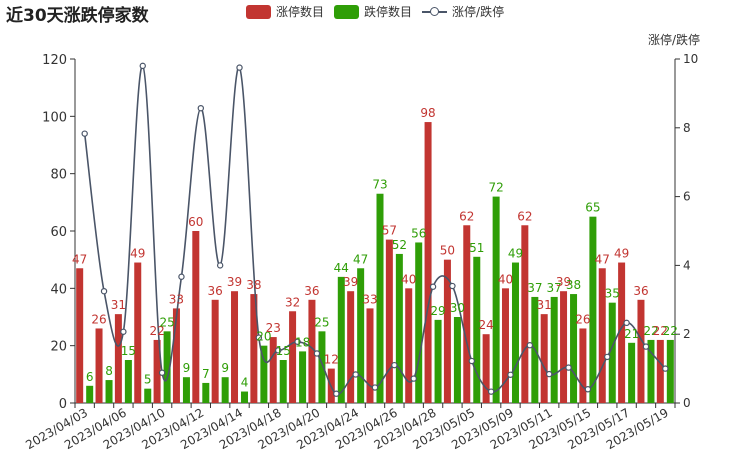 This screenshot has height=463, width=750. What do you see at coordinates (687, 128) in the screenshot?
I see `right-tick-label: 8` at bounding box center [687, 128].